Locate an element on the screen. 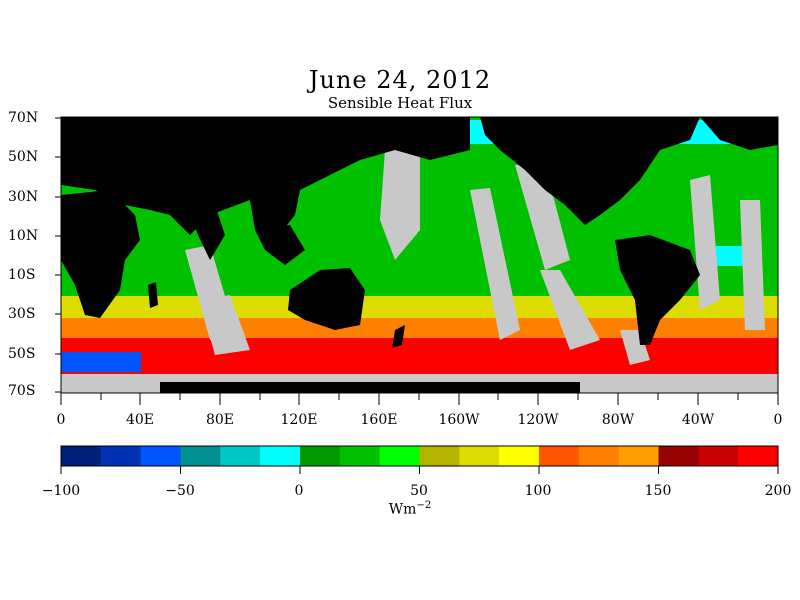 The height and width of the screenshot is (600, 800). map-title: June 24, 2012 is located at coordinates (400, 80).